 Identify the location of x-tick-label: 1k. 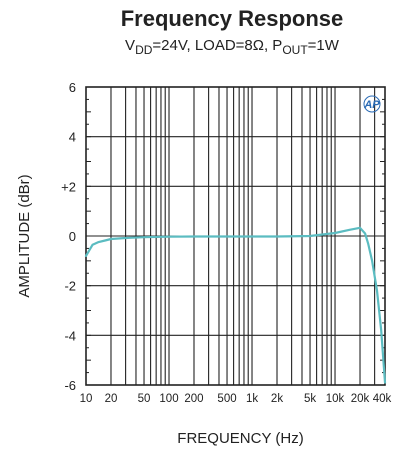
(252, 399).